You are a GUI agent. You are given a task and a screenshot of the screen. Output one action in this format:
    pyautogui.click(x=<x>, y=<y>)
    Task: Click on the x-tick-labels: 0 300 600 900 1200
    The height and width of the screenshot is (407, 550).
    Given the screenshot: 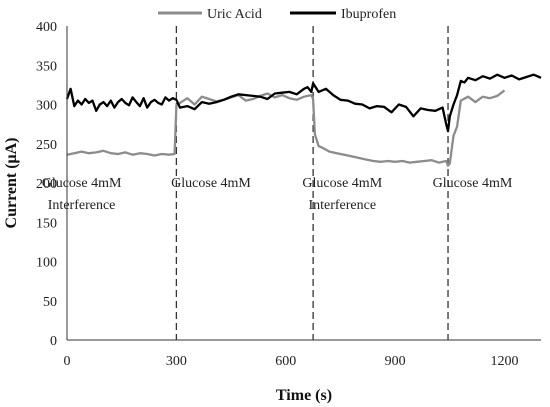 What is the action you would take?
    pyautogui.click(x=291, y=361)
    